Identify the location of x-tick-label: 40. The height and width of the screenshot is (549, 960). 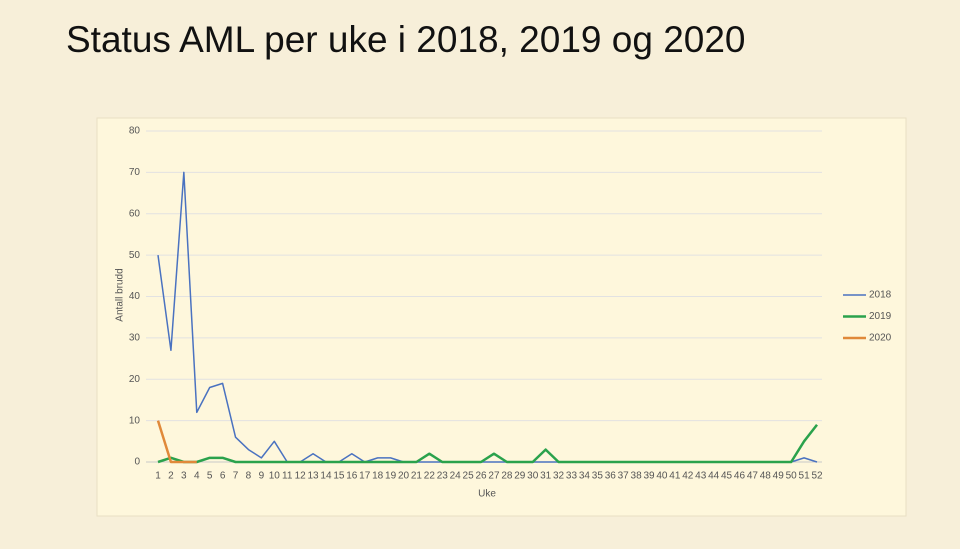
(662, 476).